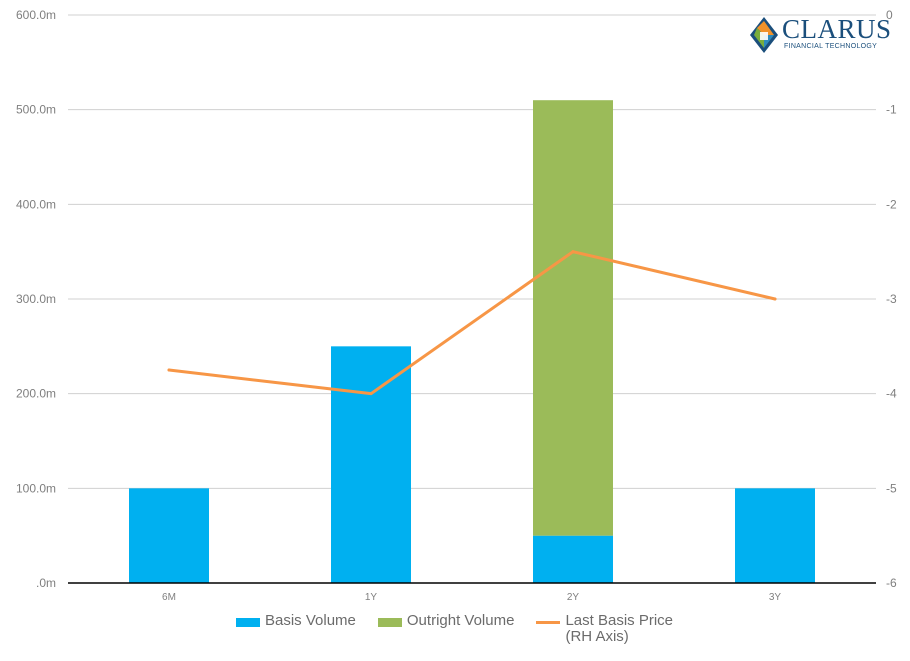 This screenshot has height=661, width=910. Describe the element at coordinates (389, 622) in the screenshot. I see `legend-swatch-outright-volume` at that location.